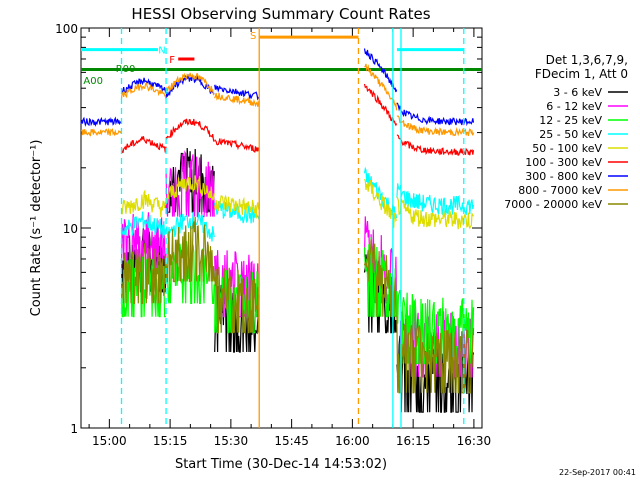 The width and height of the screenshot is (640, 480). I want to click on legend-entry-label: 7000 - 20000 keV, so click(553, 204).